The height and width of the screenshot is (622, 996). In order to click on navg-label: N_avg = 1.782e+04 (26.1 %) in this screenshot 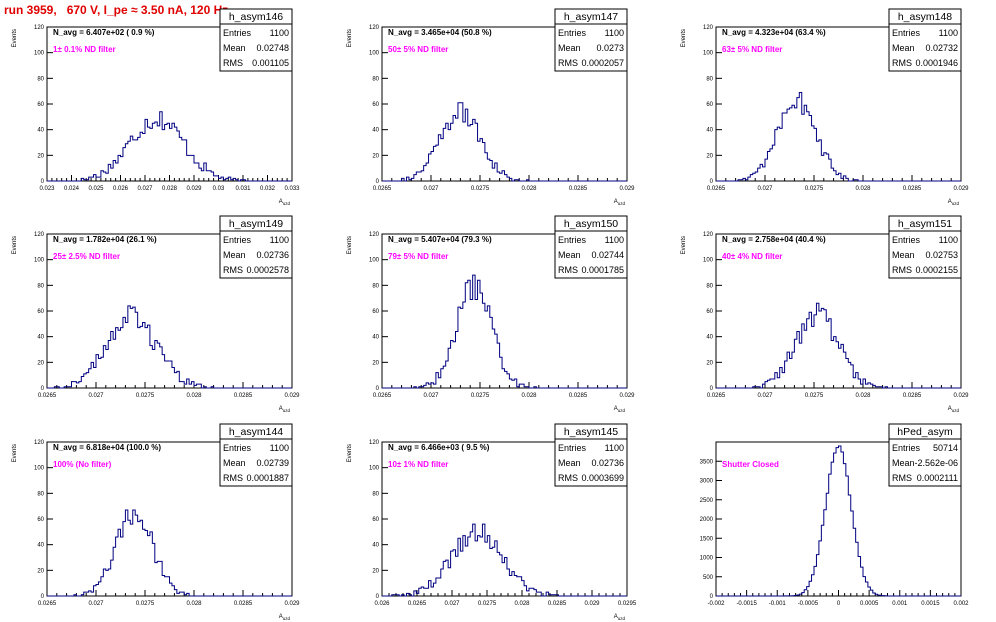, I will do `click(105, 239)`.